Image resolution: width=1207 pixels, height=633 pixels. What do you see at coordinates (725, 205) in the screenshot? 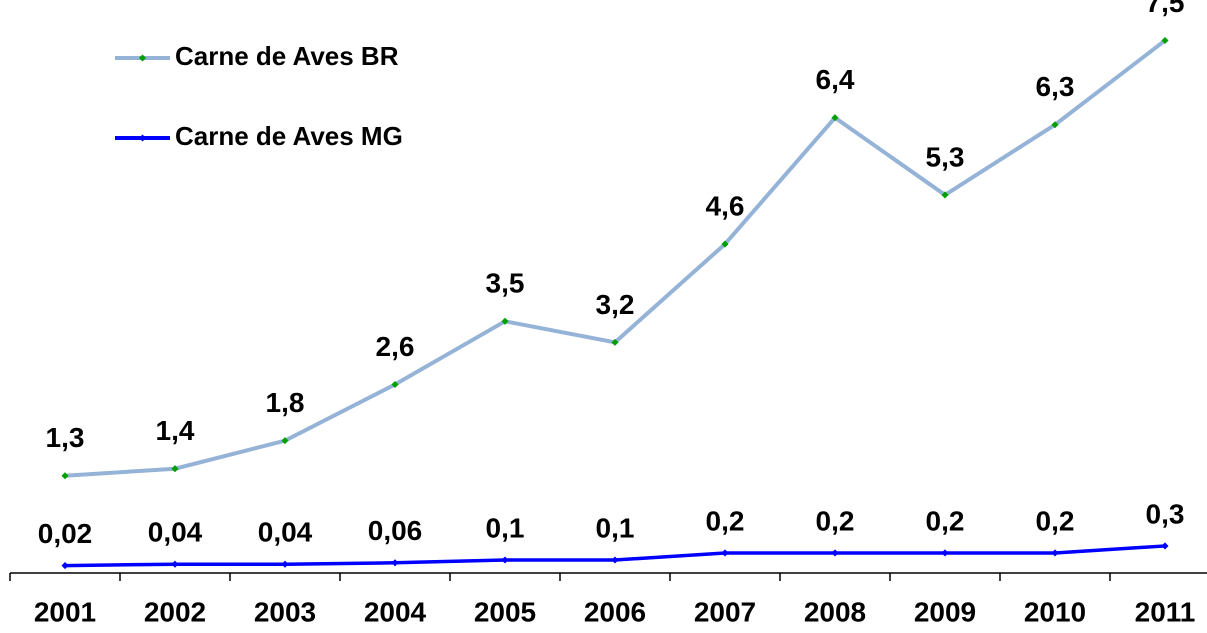
I see `data-label: 4,6` at bounding box center [725, 205].